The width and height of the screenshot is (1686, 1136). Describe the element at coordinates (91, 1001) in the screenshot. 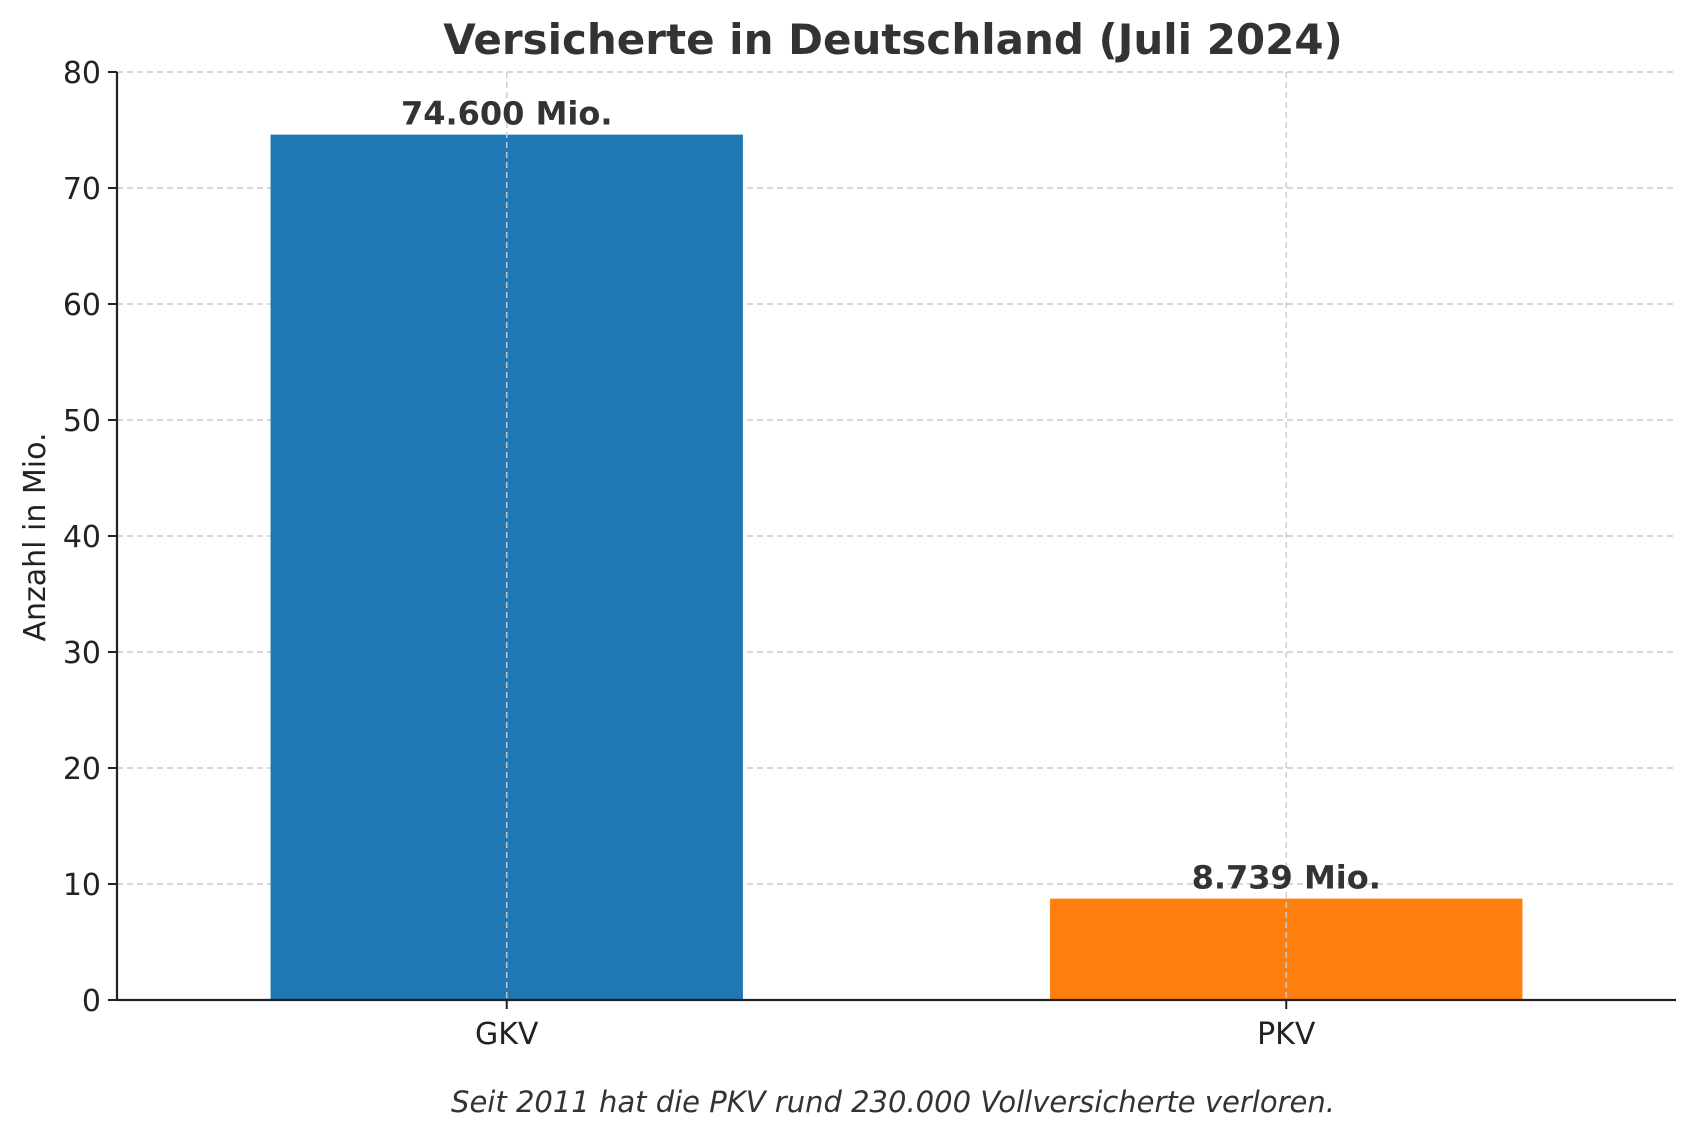

I see `y-tick-label: 0` at that location.